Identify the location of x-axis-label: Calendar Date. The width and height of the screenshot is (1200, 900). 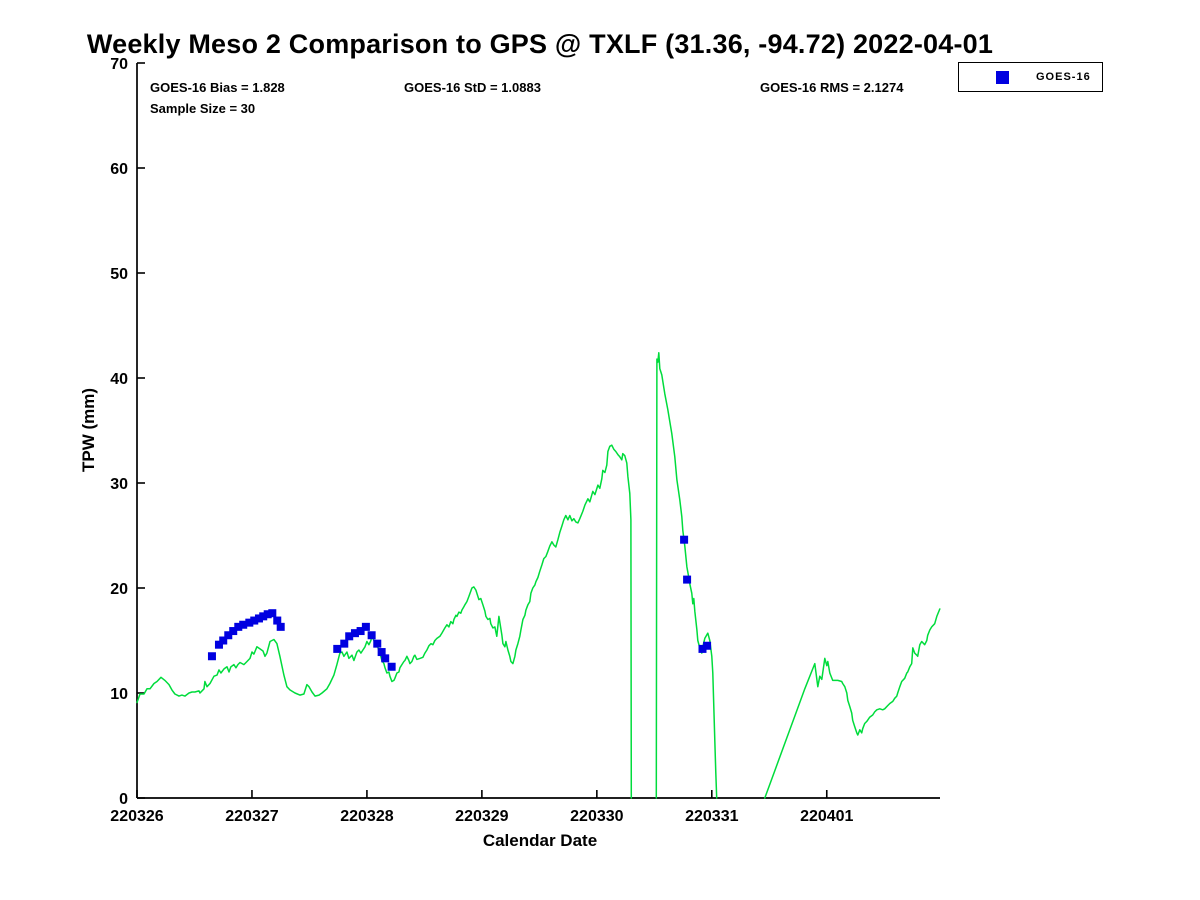
(540, 840).